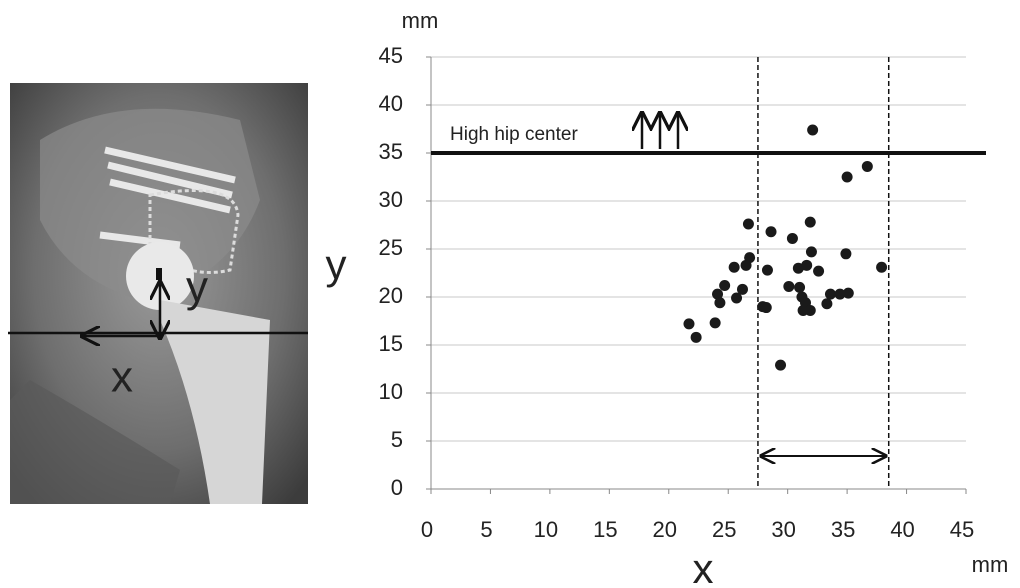 Image resolution: width=1020 pixels, height=588 pixels. What do you see at coordinates (962, 529) in the screenshot?
I see `x-tick-label: 45` at bounding box center [962, 529].